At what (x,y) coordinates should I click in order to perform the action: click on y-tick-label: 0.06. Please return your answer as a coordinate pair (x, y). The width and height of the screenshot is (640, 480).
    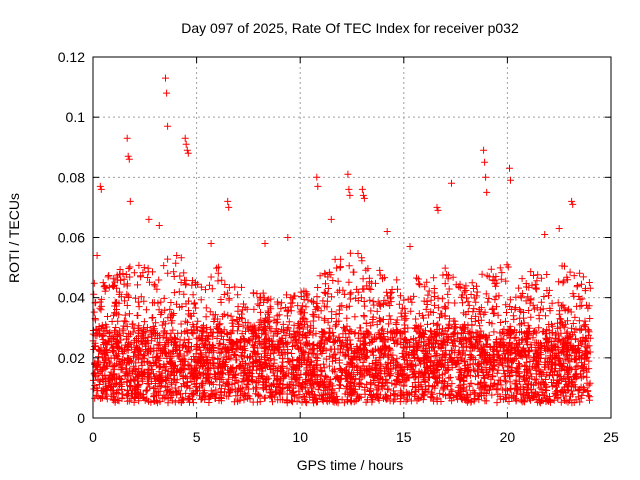
    Looking at the image, I should click on (71, 238).